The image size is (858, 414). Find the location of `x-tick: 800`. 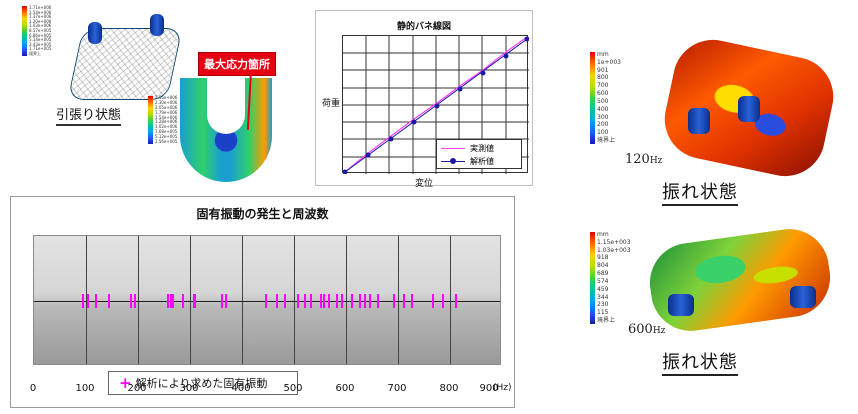

x-tick: 800 is located at coordinates (449, 388).